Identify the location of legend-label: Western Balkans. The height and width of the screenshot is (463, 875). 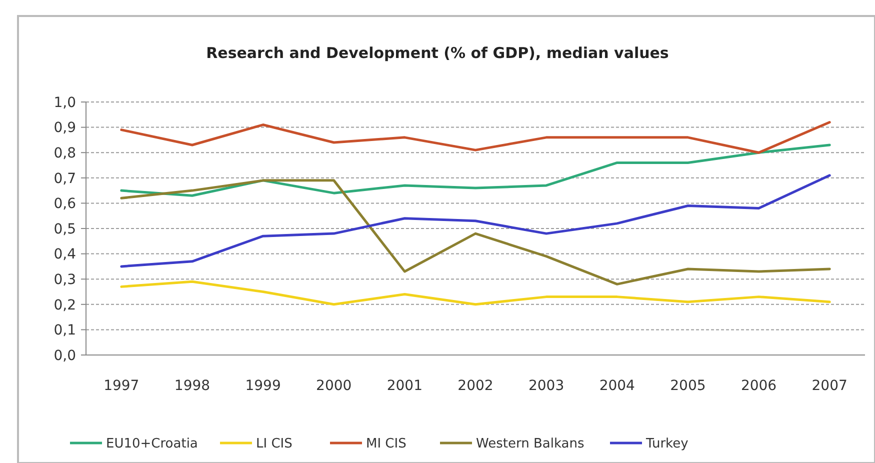
(530, 444).